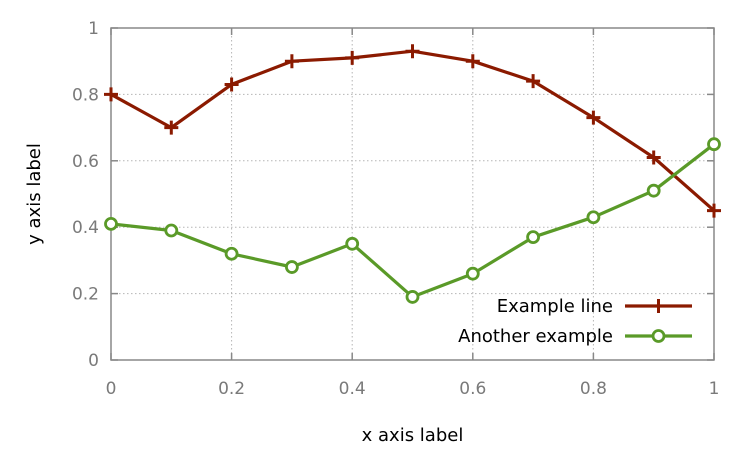  Describe the element at coordinates (593, 389) in the screenshot. I see `x-tick-label: 0.8` at that location.